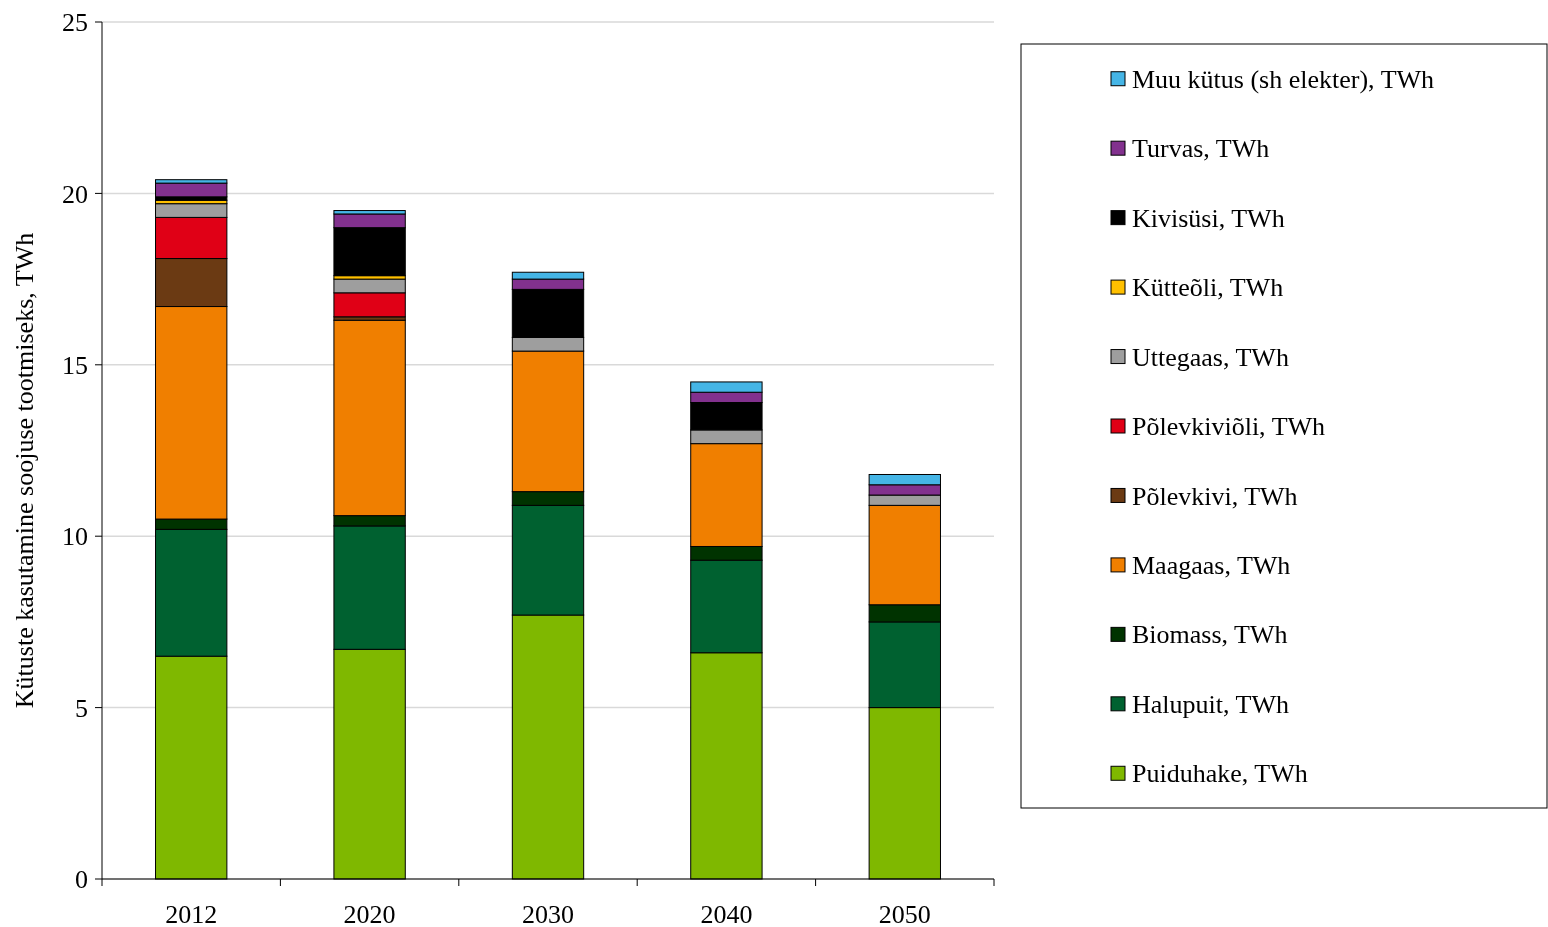 This screenshot has height=927, width=1548. What do you see at coordinates (1220, 774) in the screenshot?
I see `legend-label: Puiduhake, TWh` at bounding box center [1220, 774].